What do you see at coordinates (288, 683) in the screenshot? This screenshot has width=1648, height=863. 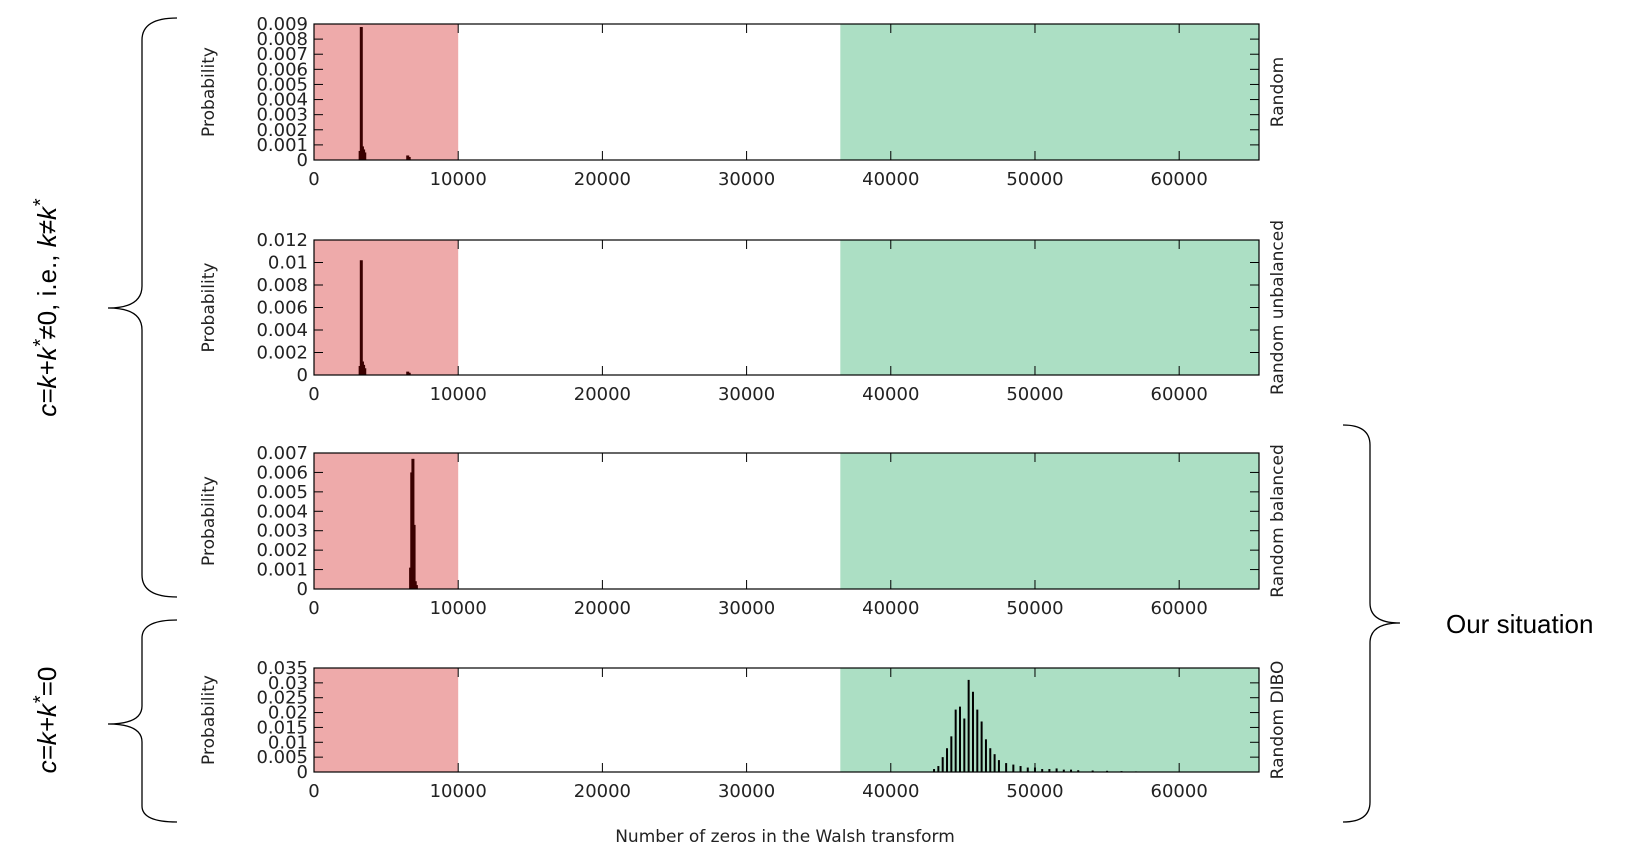 I see `y-tick-label: 0.03` at bounding box center [288, 683].